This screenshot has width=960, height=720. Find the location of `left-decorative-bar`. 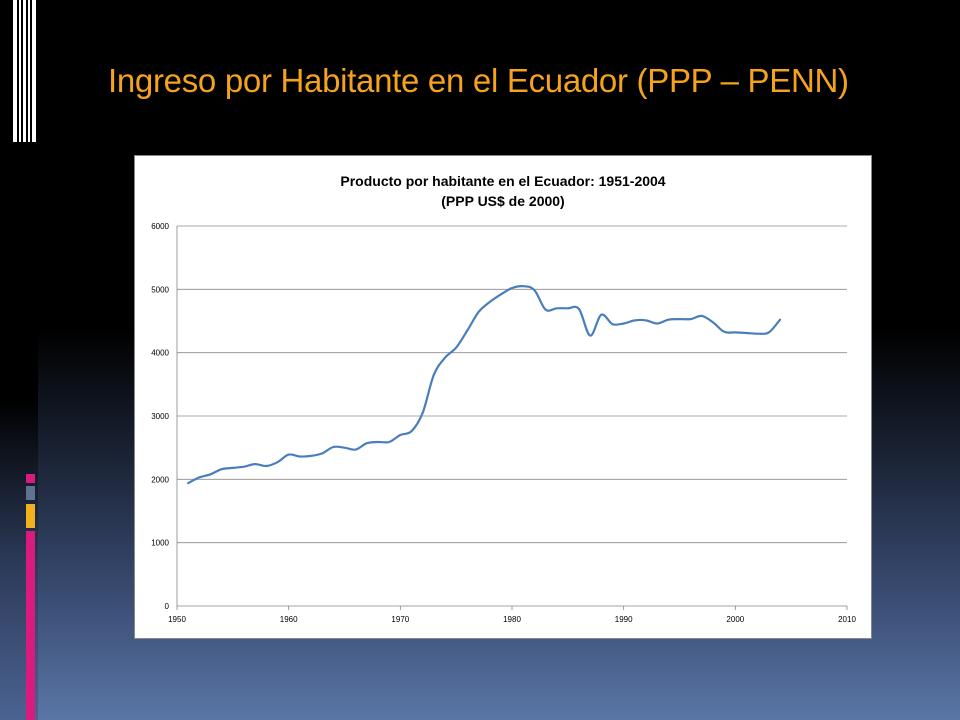

left-decorative-bar is located at coordinates (19, 360).